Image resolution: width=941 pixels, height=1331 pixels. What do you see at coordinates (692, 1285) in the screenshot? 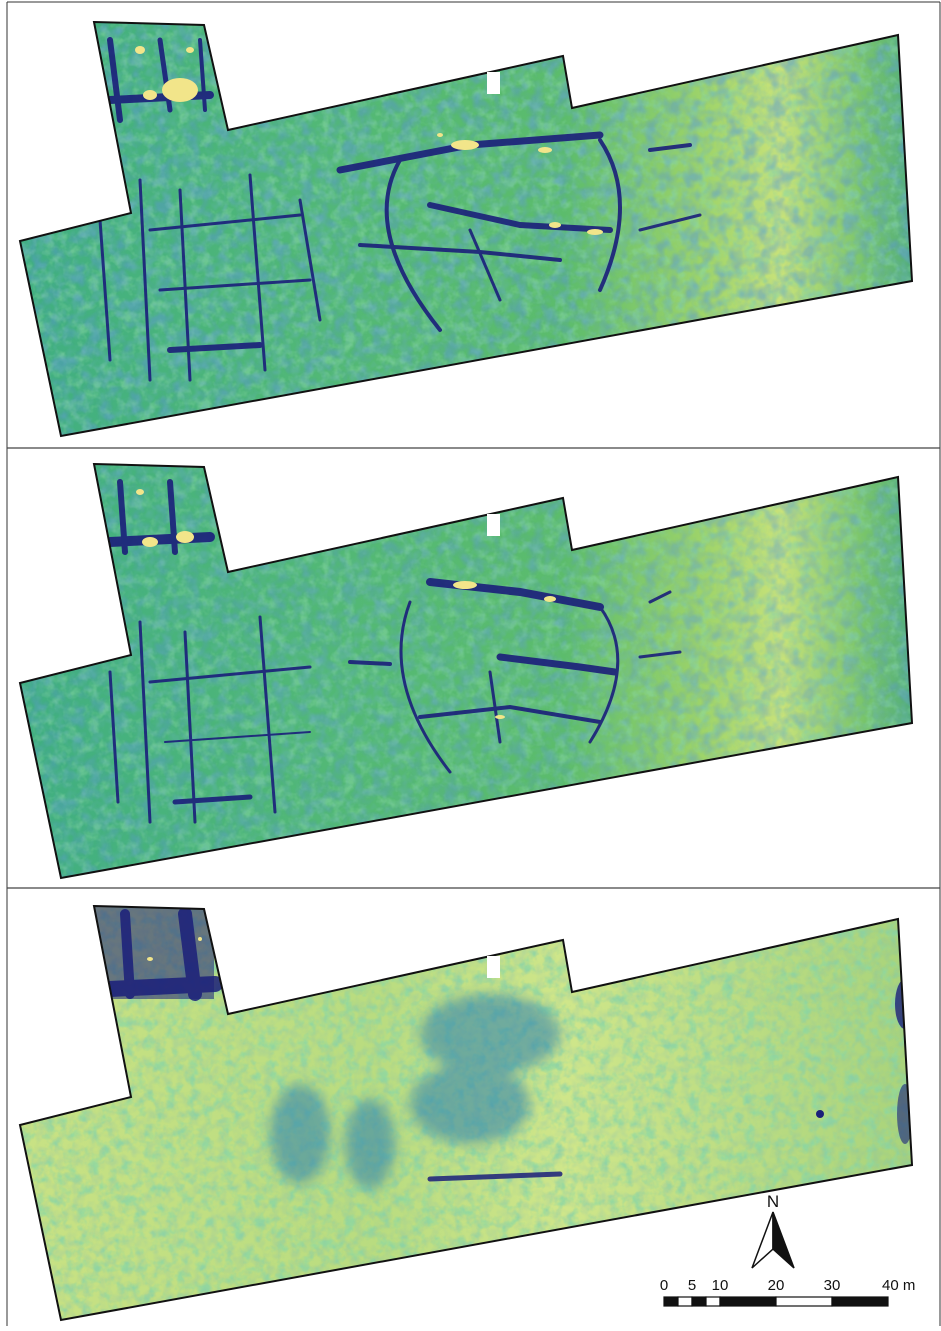
I see `scale-bar-tick-label: 5` at bounding box center [692, 1285].